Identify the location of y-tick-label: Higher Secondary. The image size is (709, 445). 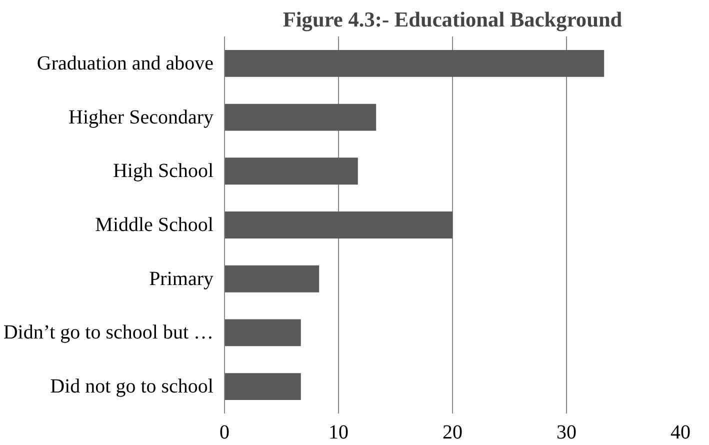
(141, 117).